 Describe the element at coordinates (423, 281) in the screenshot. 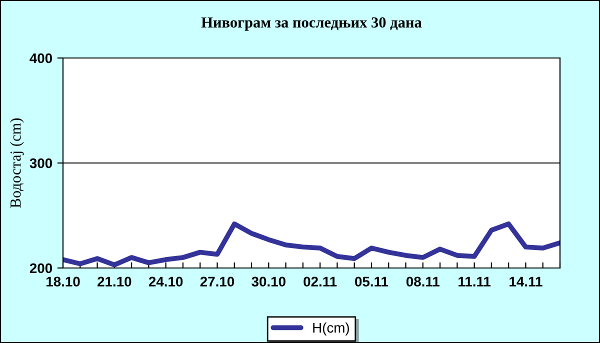

I see `x-tick-label: 08.11` at that location.